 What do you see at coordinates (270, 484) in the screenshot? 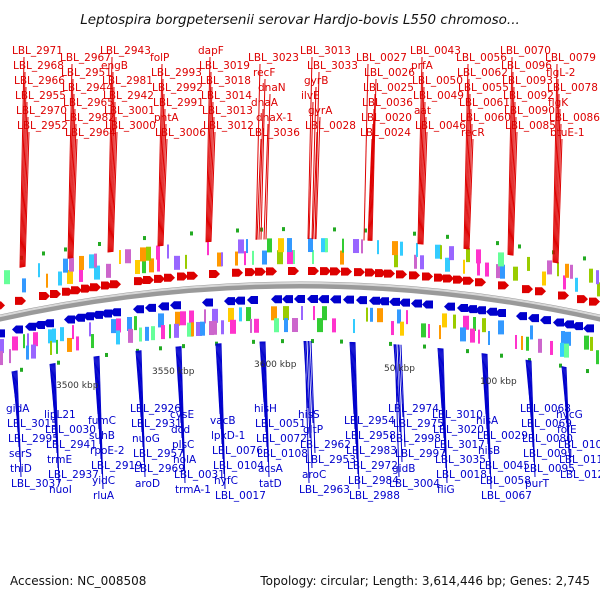
I see `reverse-gene-label: tatD` at bounding box center [270, 484].